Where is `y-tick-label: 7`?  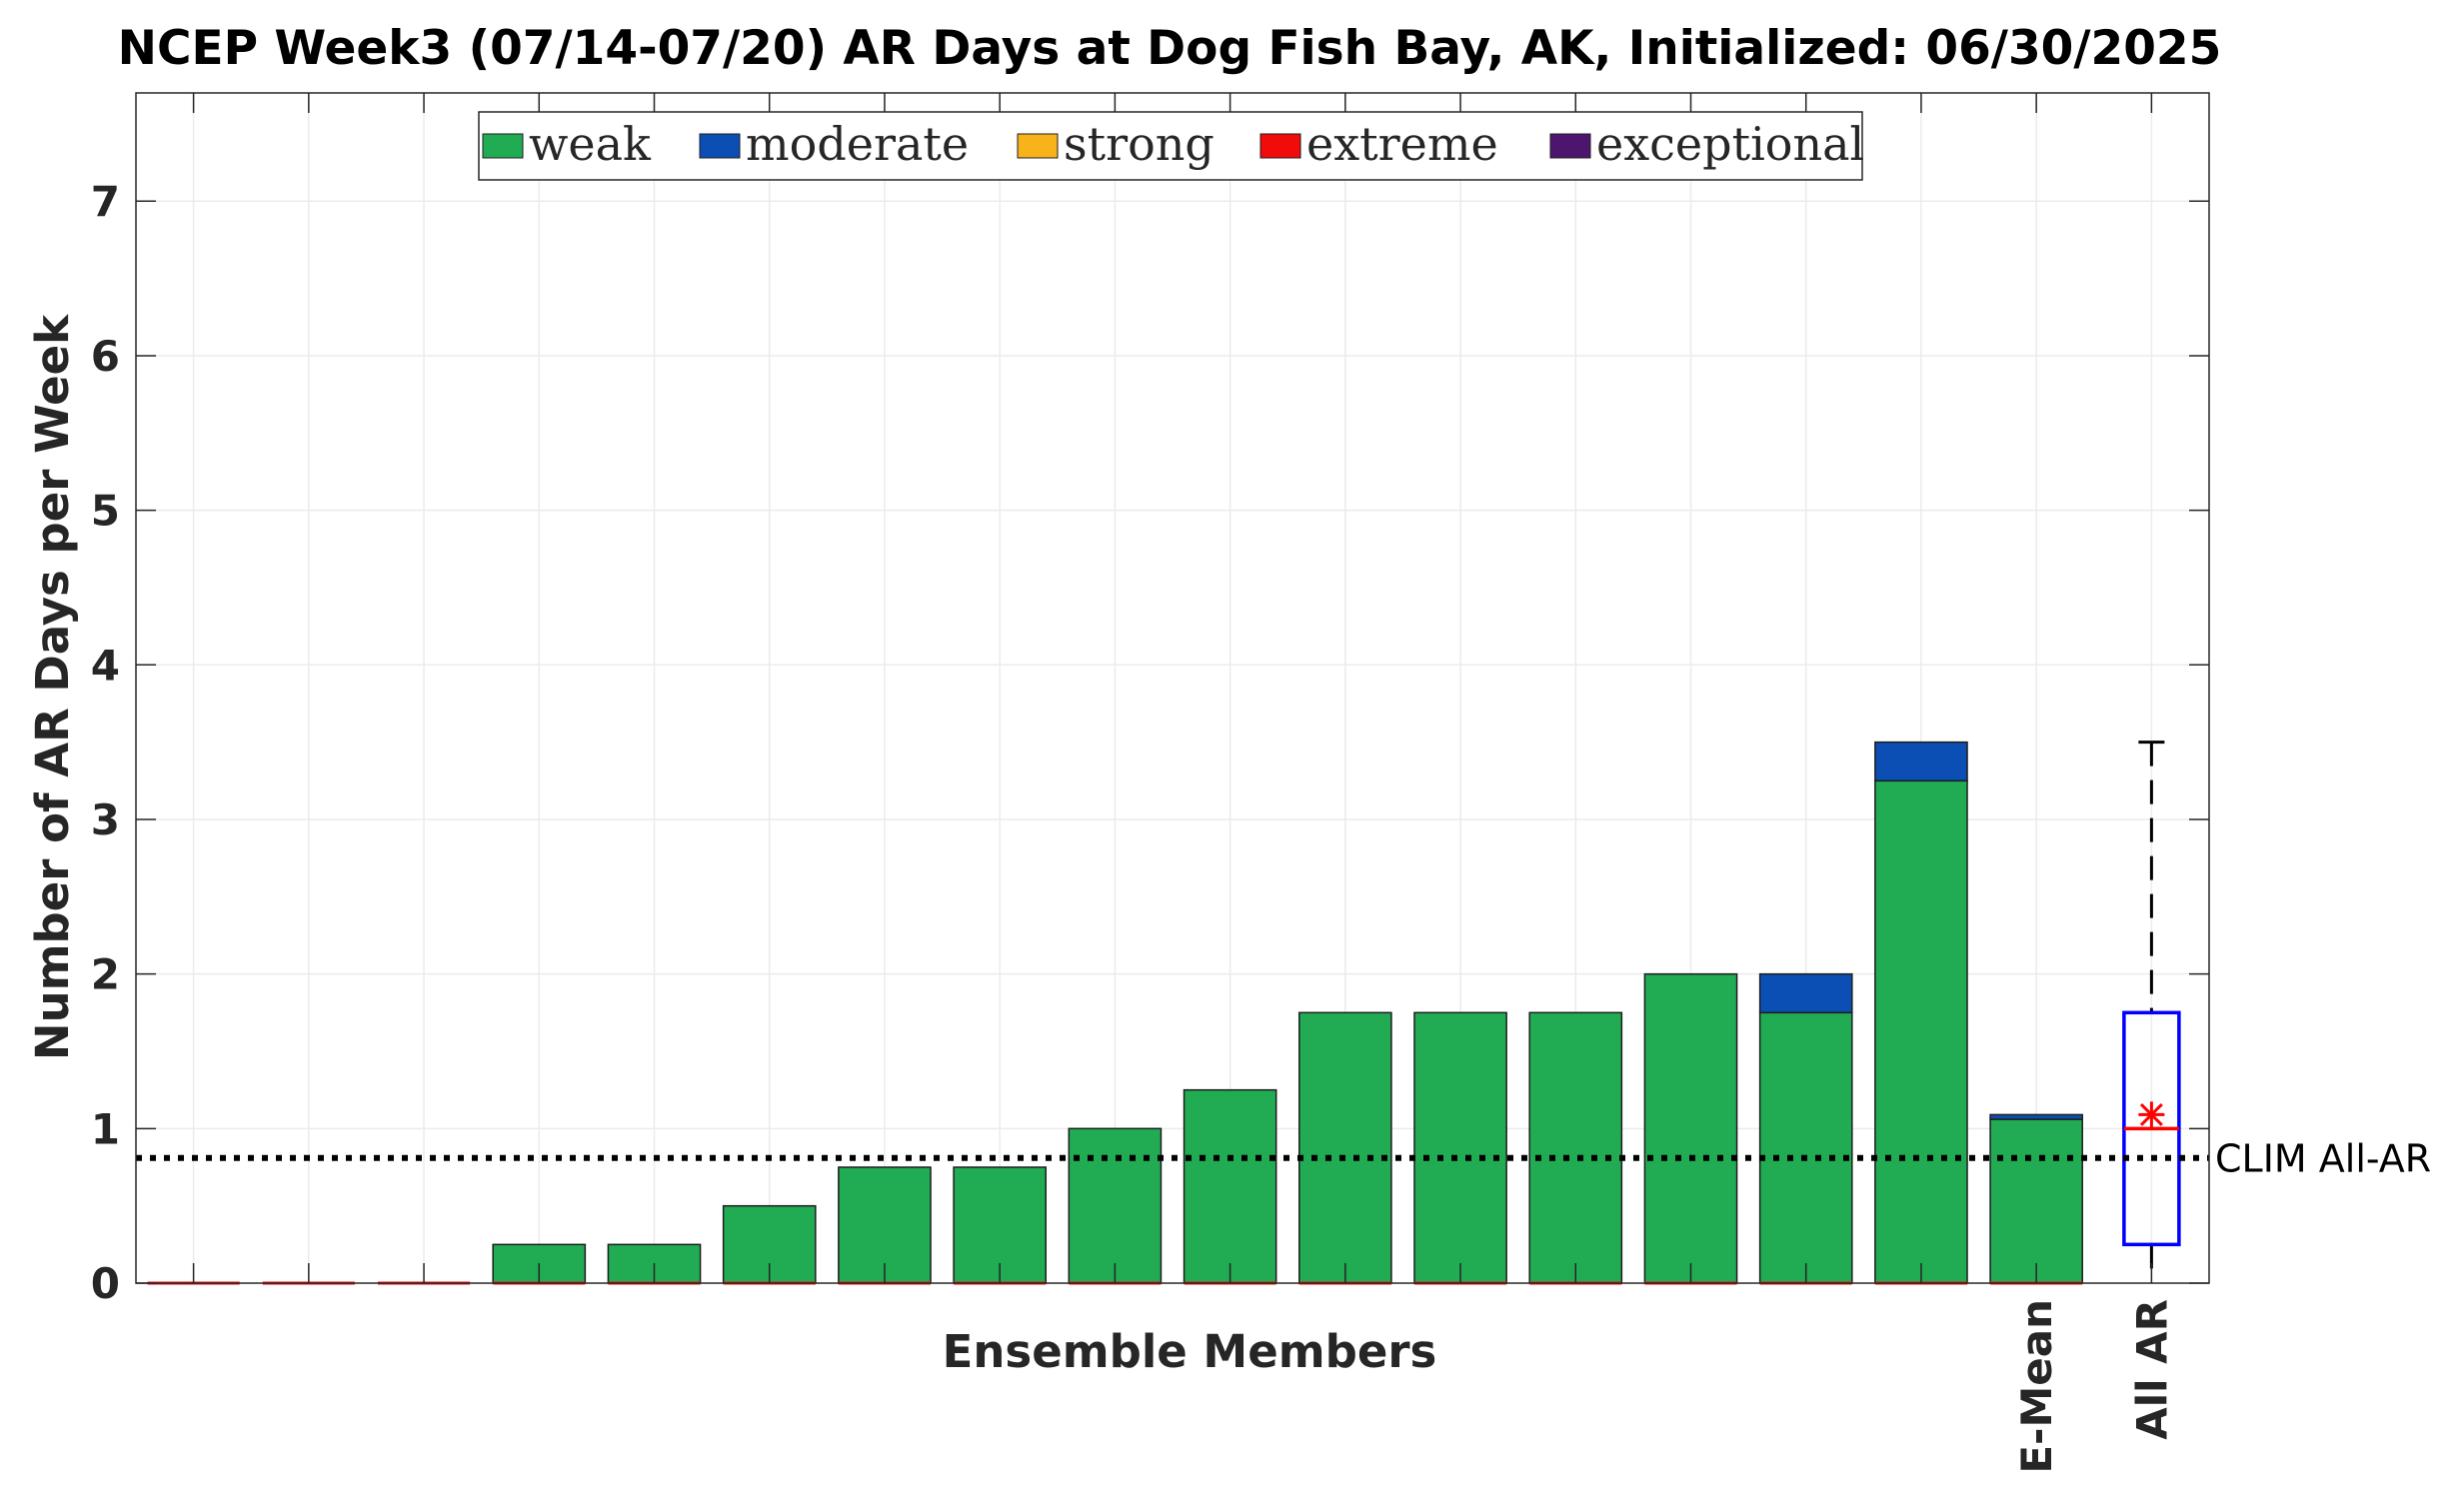 y-tick-label: 7 is located at coordinates (105, 201).